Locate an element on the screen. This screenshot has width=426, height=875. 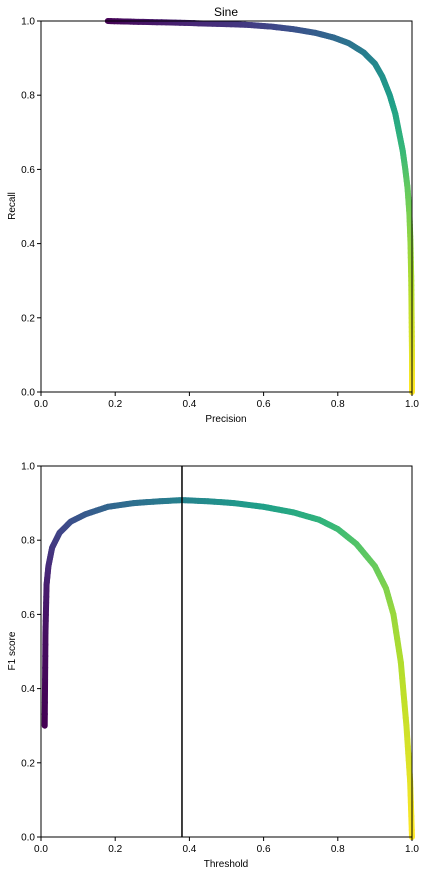
chart-2-y-tick-label: 0.0 is located at coordinates (28, 838).